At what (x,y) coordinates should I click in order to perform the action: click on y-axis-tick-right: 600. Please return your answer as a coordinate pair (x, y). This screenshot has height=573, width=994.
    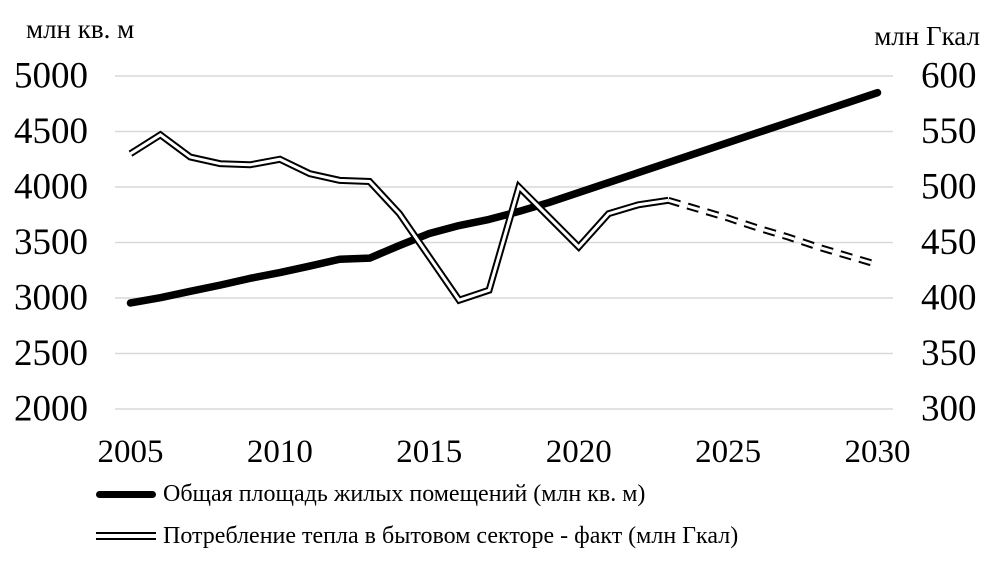
    Looking at the image, I should click on (949, 76).